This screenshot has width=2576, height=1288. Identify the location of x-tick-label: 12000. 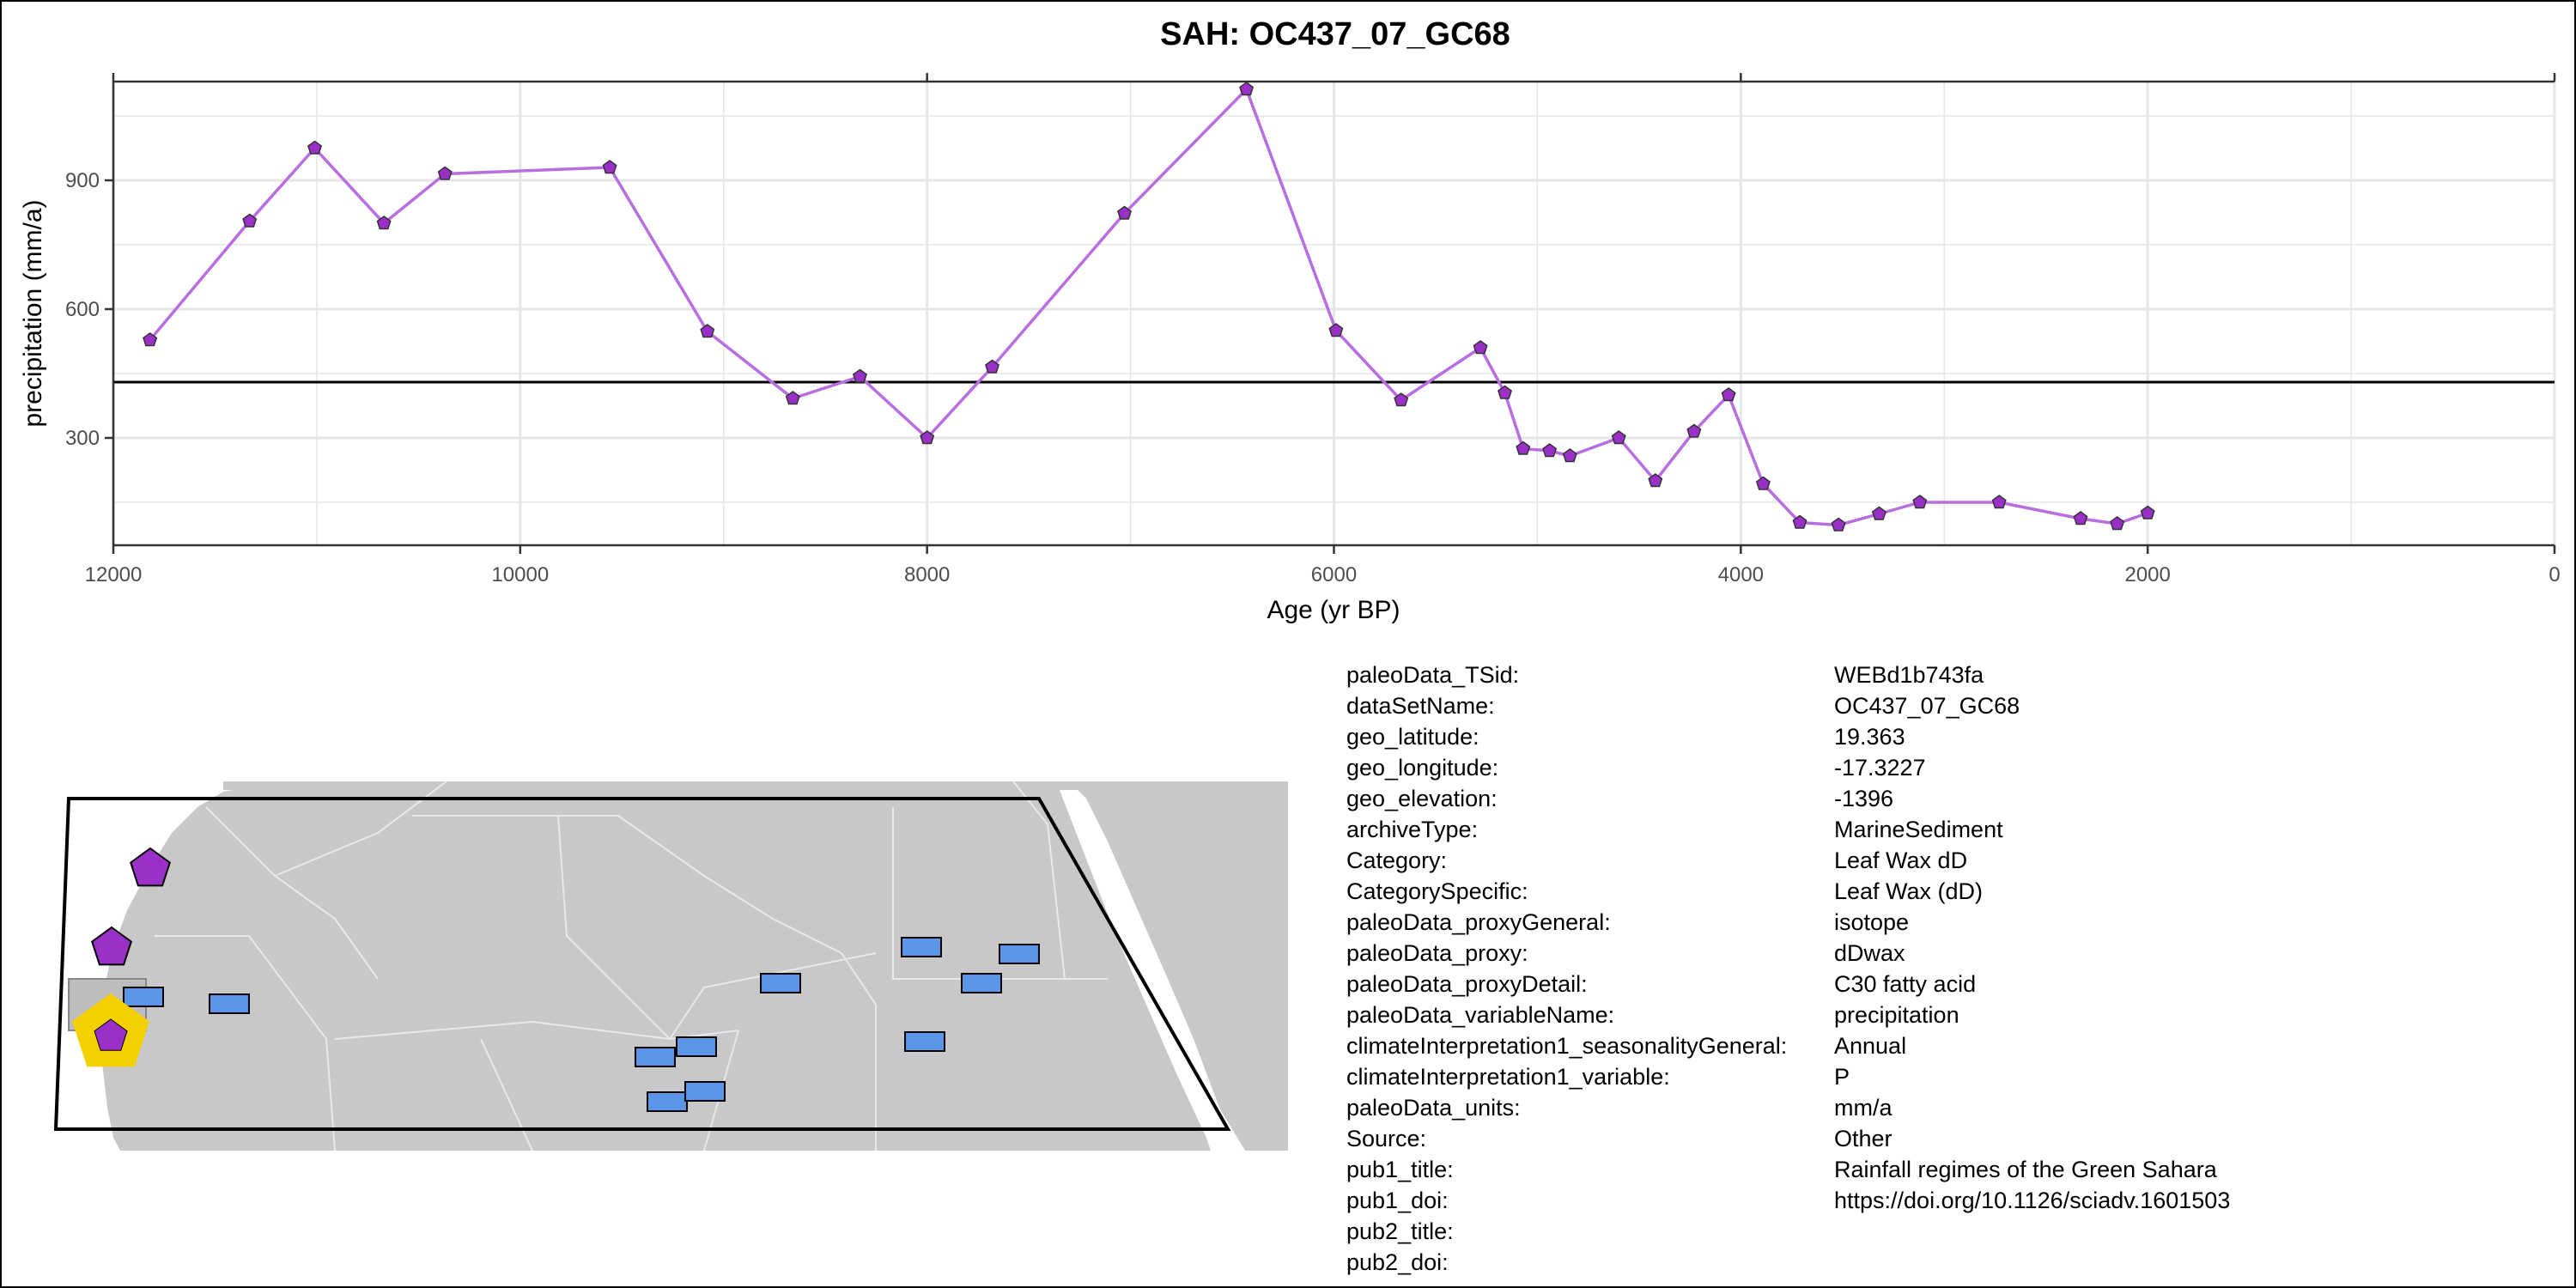
(114, 574).